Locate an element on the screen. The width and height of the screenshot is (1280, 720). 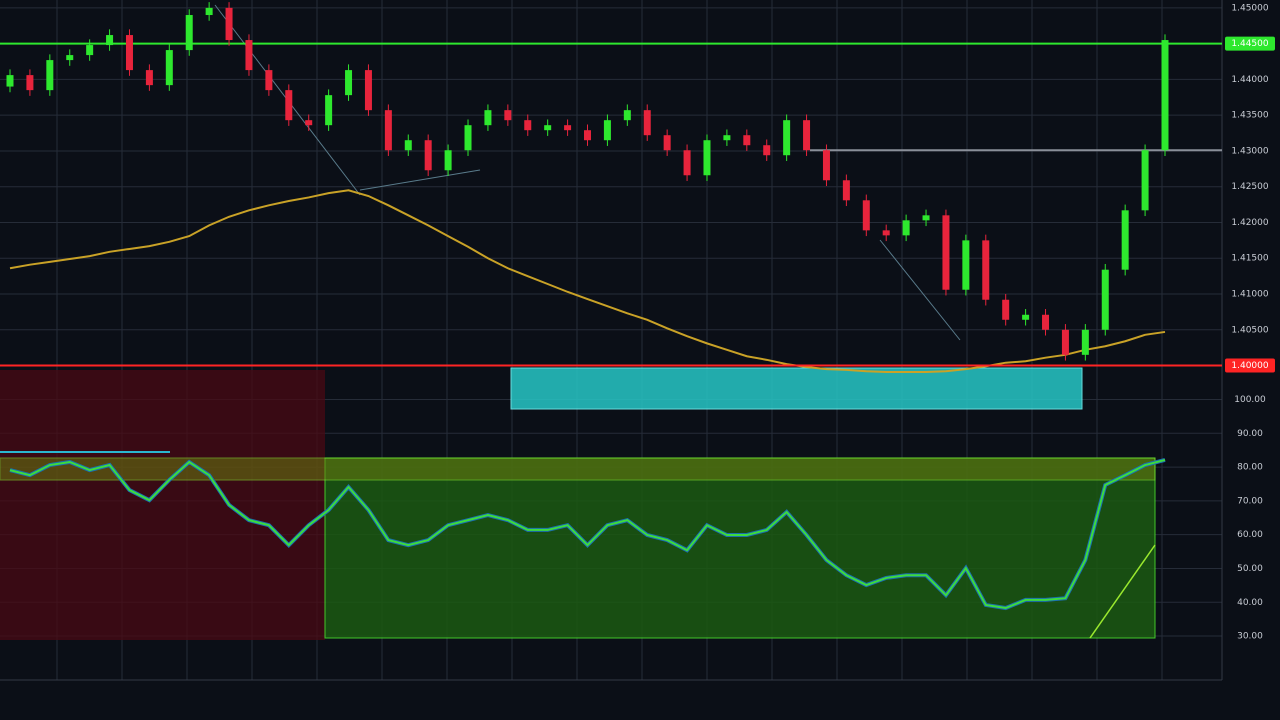
y-tick-label: 1.43000 is located at coordinates (1249, 151).